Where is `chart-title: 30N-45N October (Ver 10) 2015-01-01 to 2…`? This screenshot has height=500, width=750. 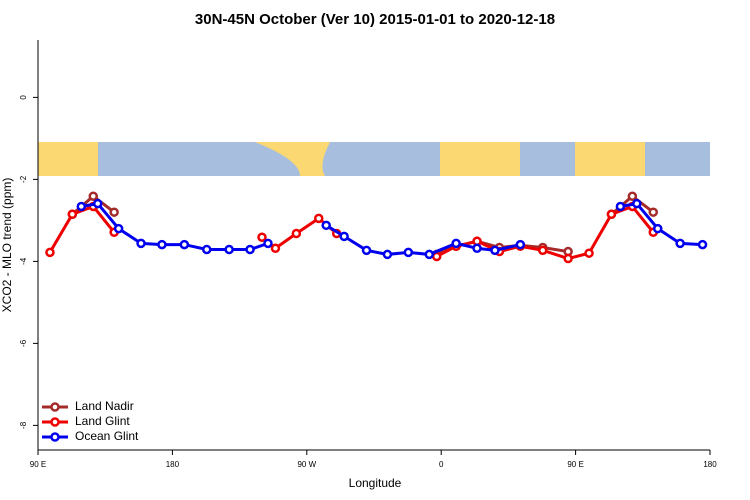
chart-title: 30N-45N October (Ver 10) 2015-01-01 to 2… is located at coordinates (375, 19).